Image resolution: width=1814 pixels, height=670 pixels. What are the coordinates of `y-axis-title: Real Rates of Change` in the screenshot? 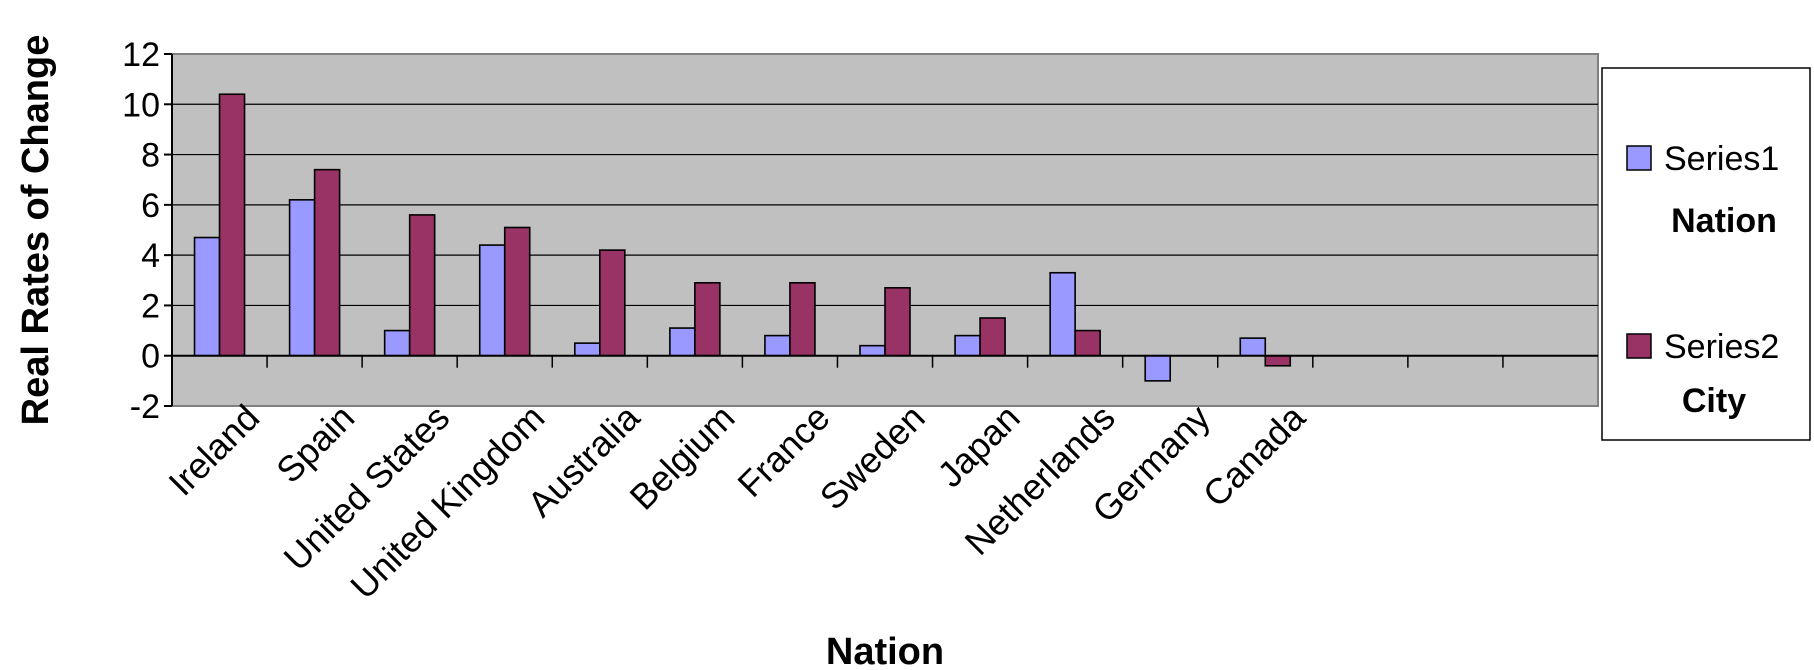 It's located at (36, 230).